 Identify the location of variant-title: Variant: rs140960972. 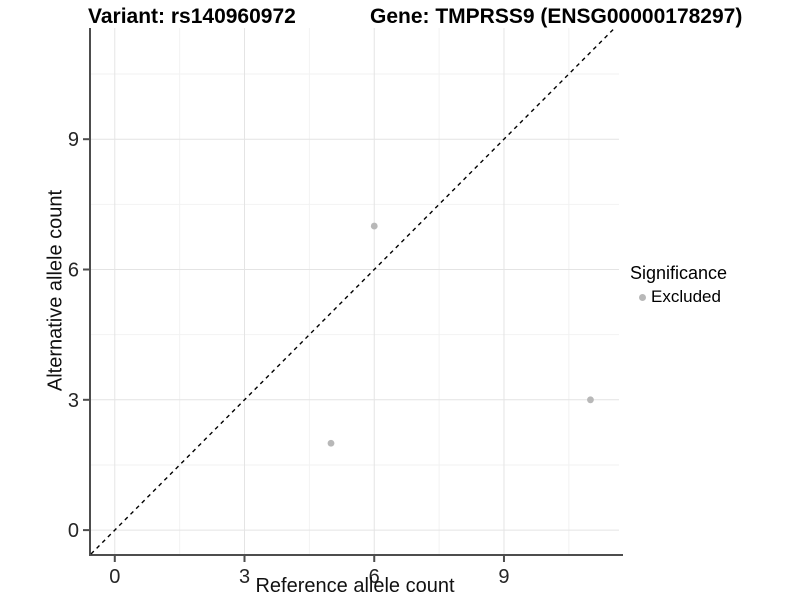
(192, 16).